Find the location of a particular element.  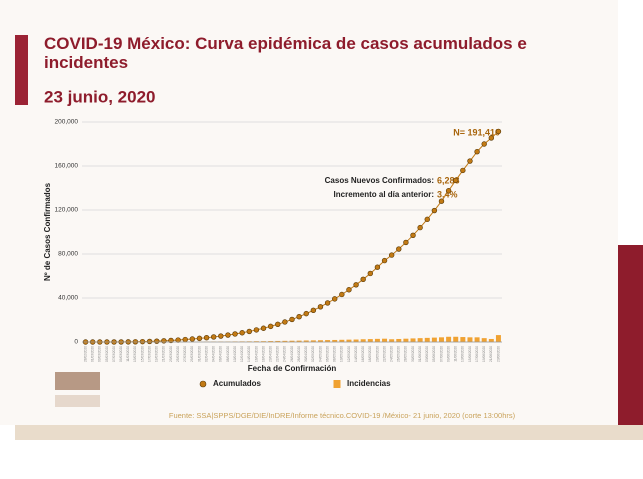

x-tick-label: 24/04/2020 is located at coordinates (285, 354).